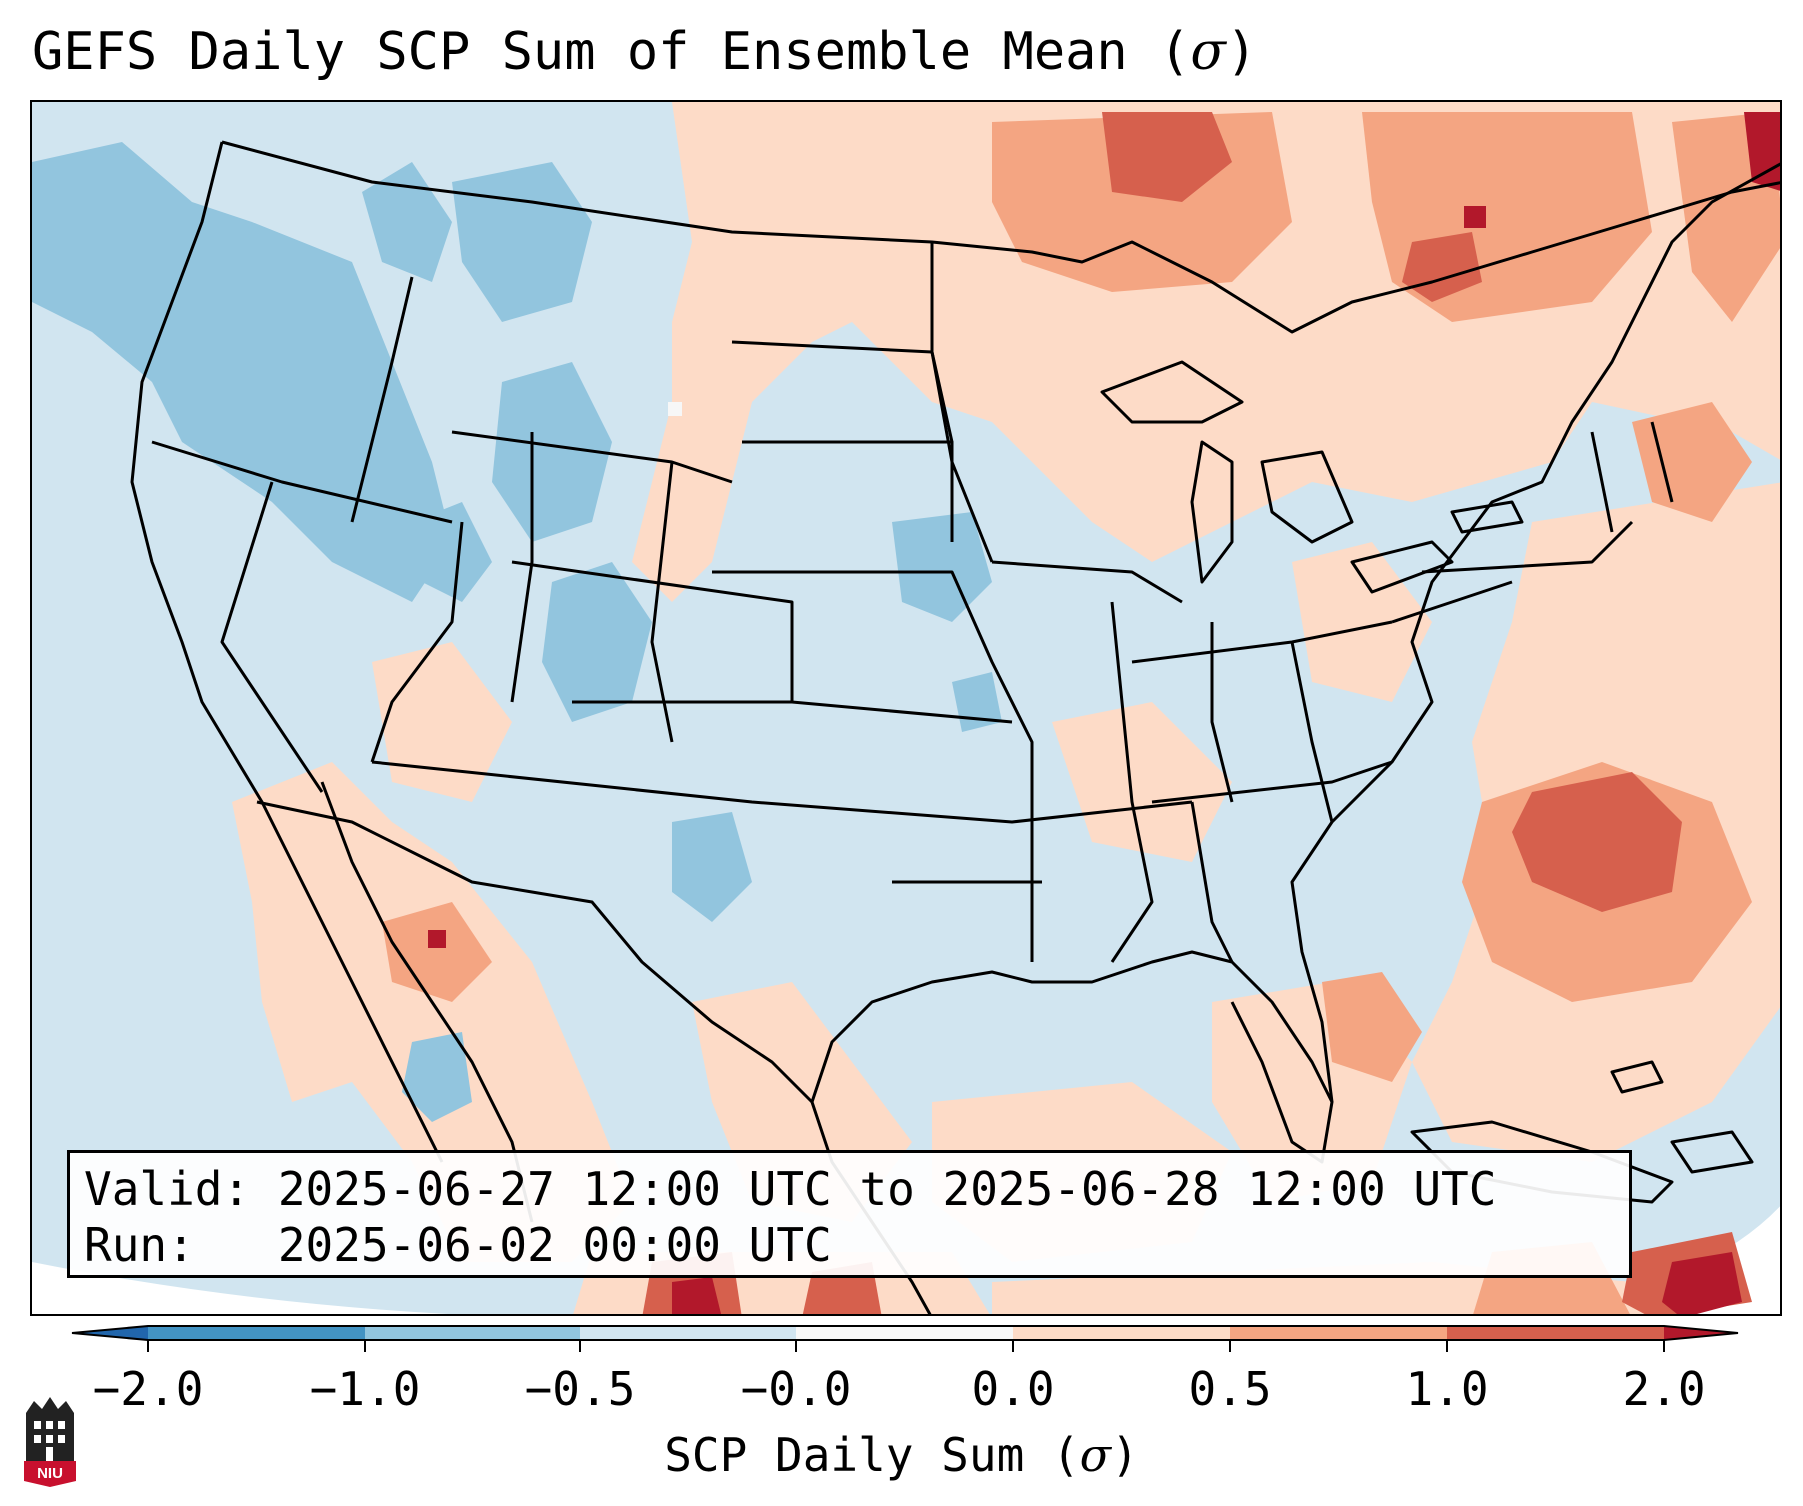 The width and height of the screenshot is (1803, 1506). I want to click on colorbar, so click(905, 1338).